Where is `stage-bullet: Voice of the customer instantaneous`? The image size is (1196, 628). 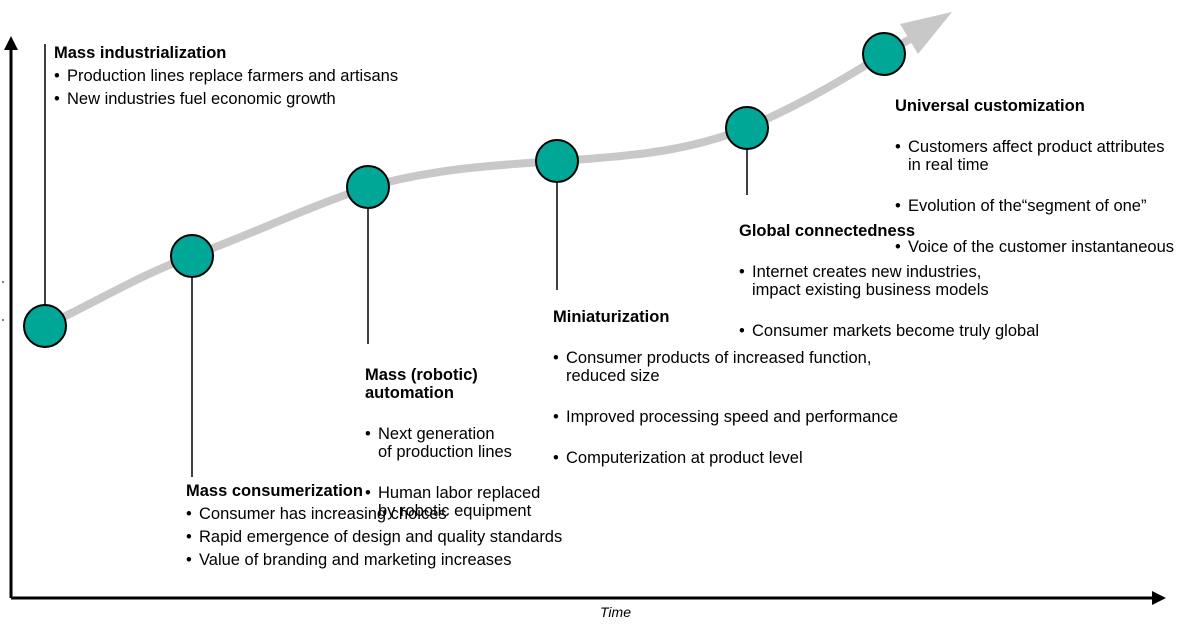
stage-bullet: Voice of the customer instantaneous is located at coordinates (1045, 247).